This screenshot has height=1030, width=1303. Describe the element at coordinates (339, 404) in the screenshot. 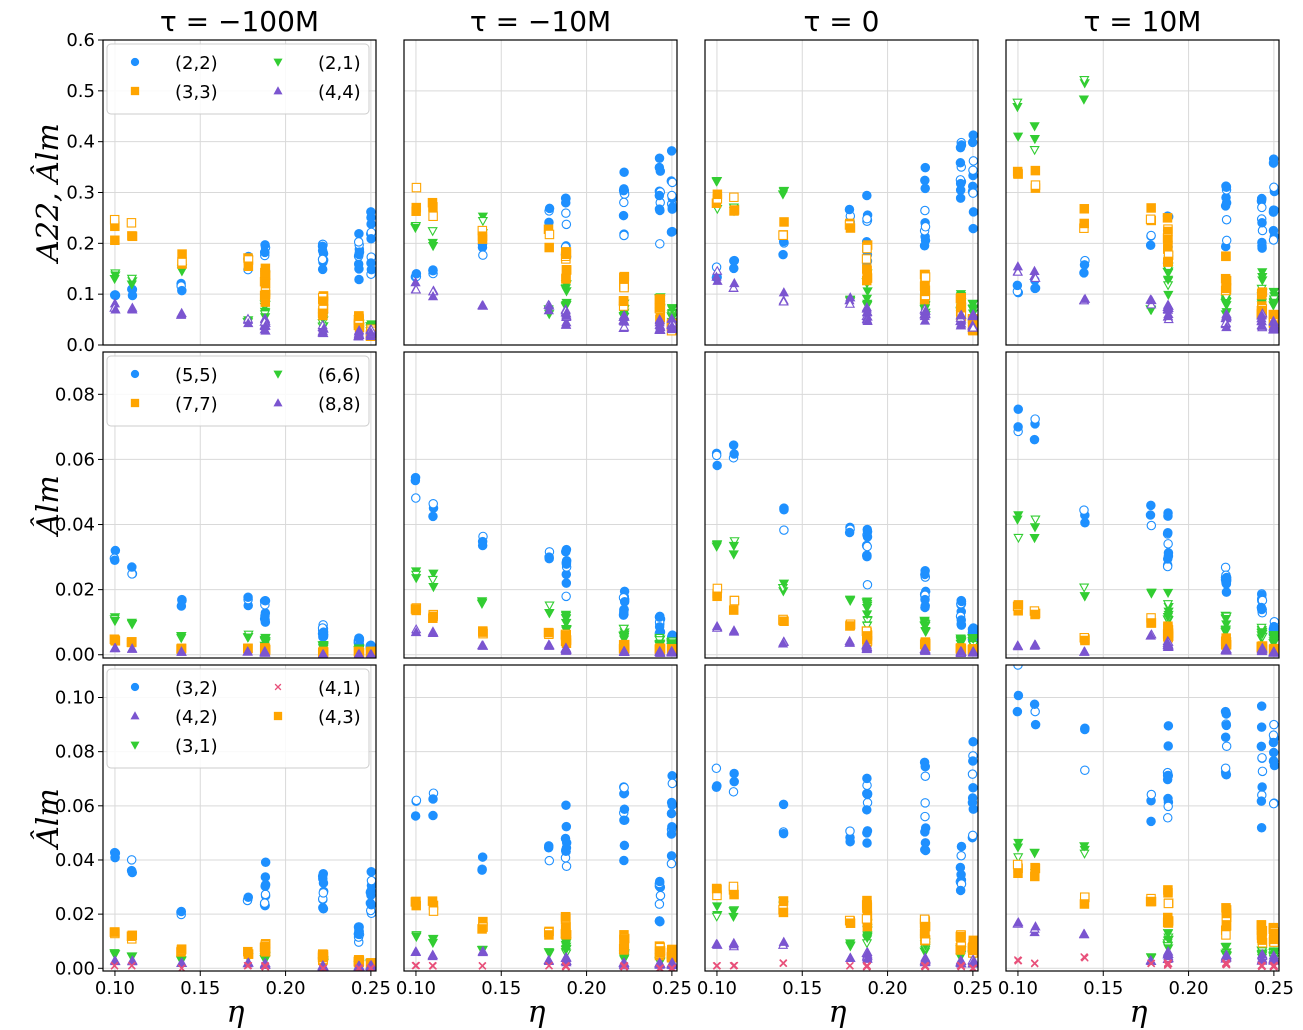

I see `legend-label: (8,8)` at that location.